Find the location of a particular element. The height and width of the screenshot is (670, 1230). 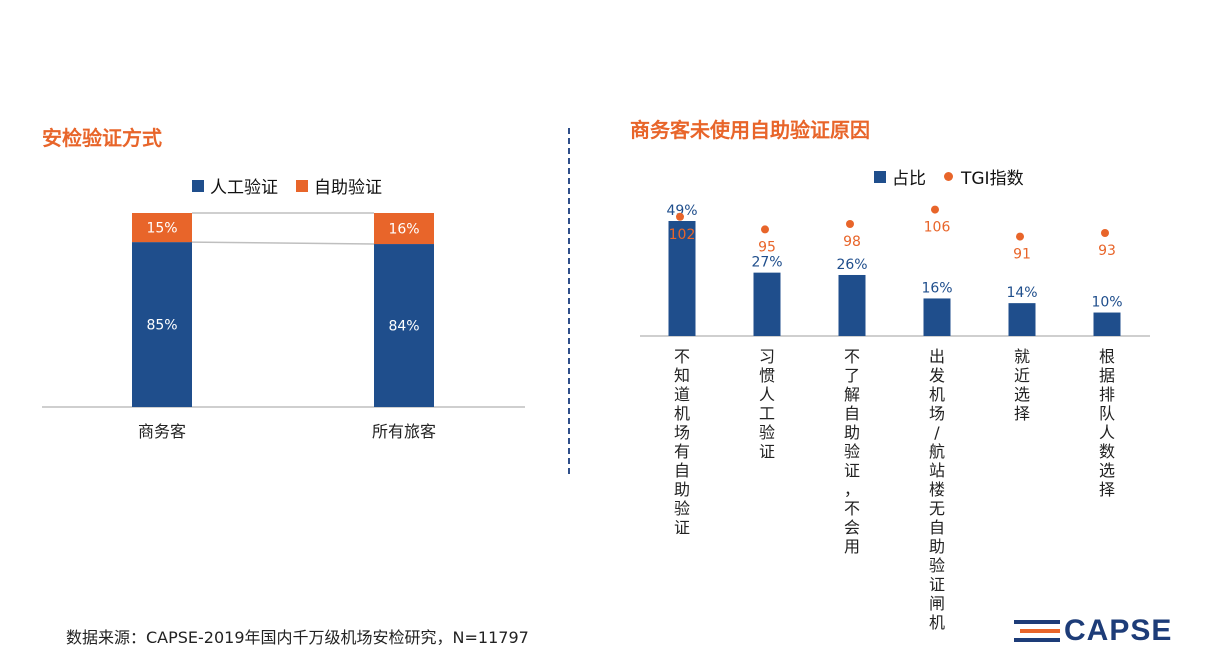

x-tick-right-char: 习 is located at coordinates (767, 356).